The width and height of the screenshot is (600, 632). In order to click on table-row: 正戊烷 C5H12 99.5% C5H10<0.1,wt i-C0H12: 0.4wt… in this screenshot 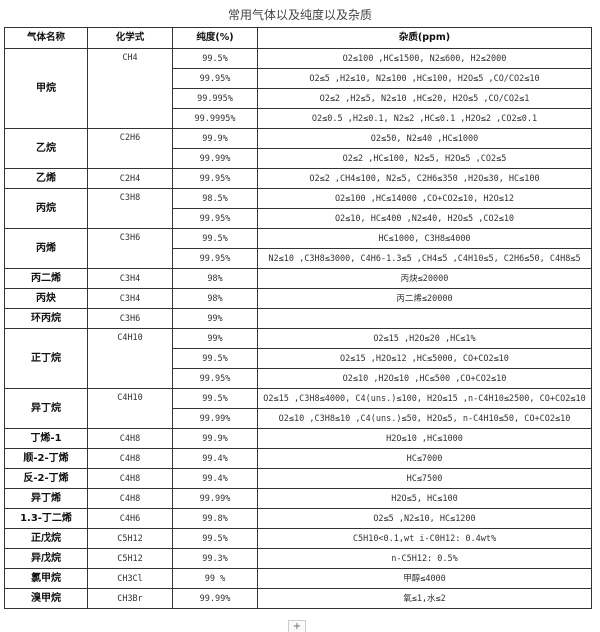, I will do `click(298, 538)`.